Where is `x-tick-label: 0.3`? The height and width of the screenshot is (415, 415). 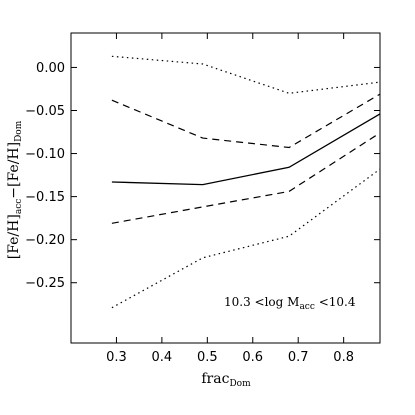 x-tick-label: 0.3 is located at coordinates (116, 357).